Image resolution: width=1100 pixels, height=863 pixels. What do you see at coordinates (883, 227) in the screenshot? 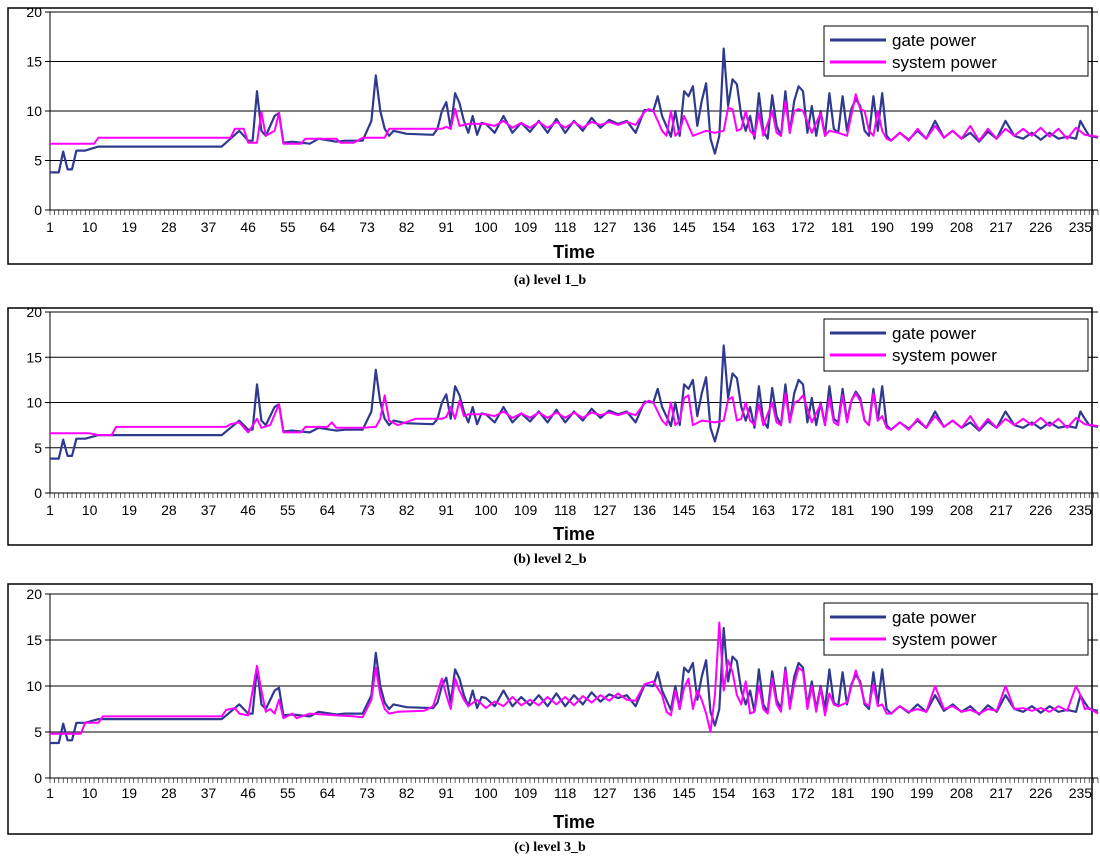
I see `x-tick-label: 190` at bounding box center [883, 227].